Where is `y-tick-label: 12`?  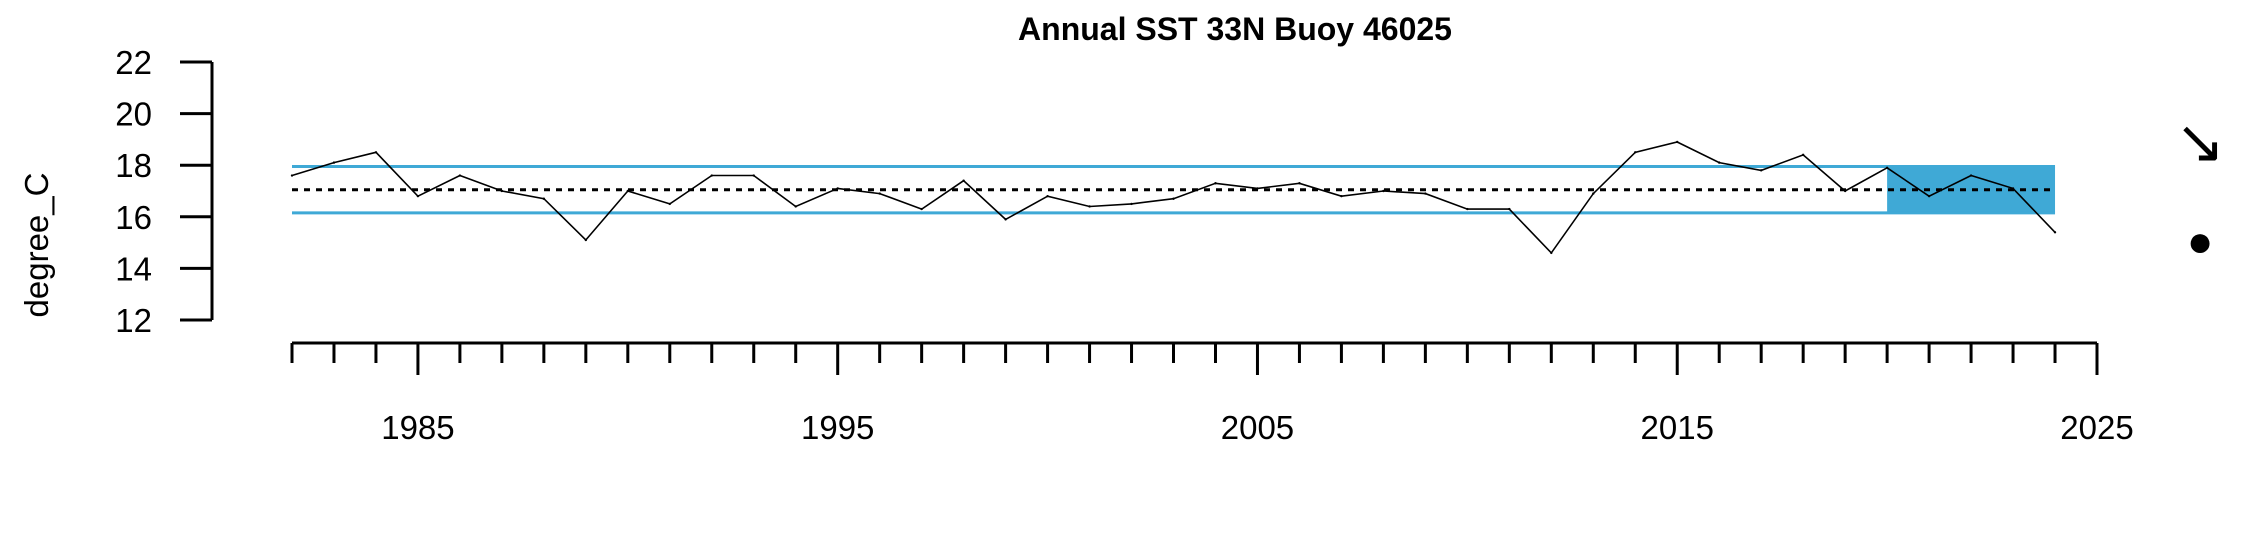
y-tick-label: 12 is located at coordinates (133, 320).